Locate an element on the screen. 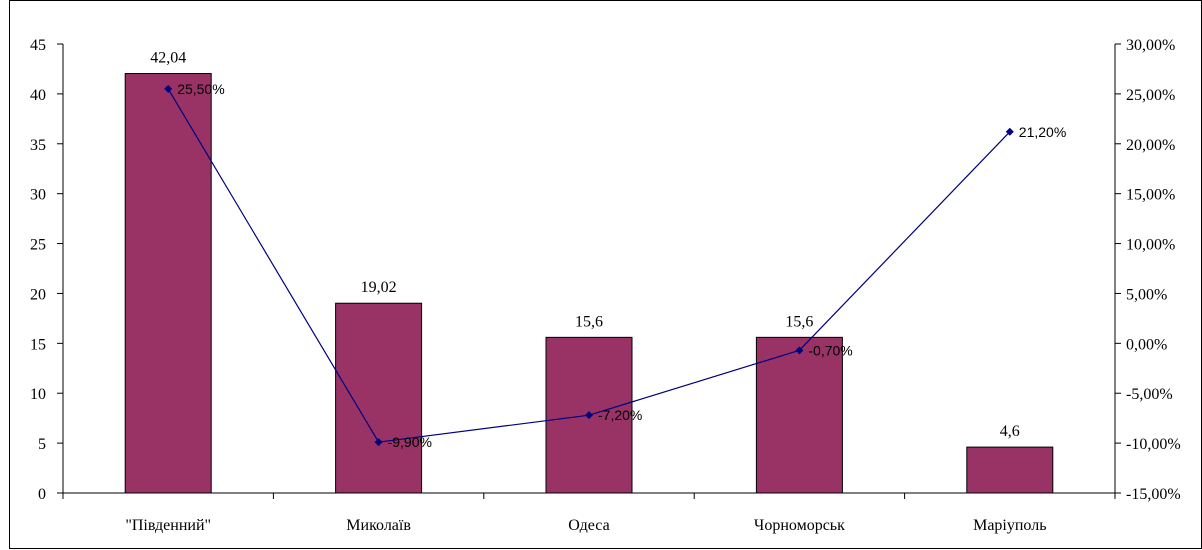 The width and height of the screenshot is (1202, 550). left-tick-label: 45 is located at coordinates (38, 45).